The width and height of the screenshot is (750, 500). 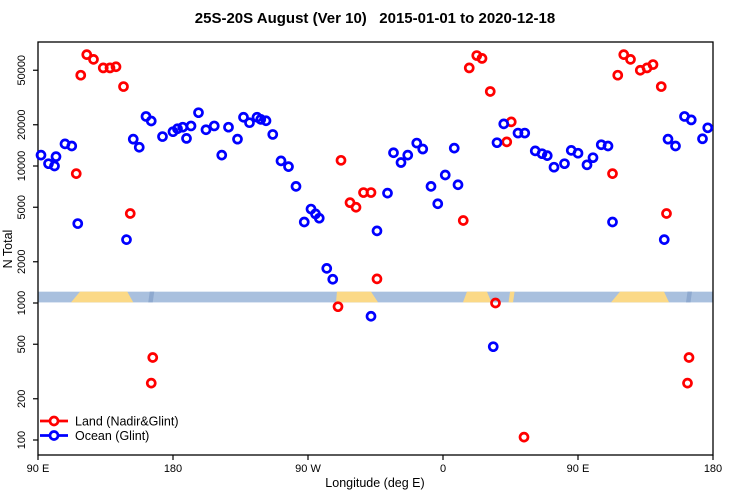 I want to click on y-tick-label: 100, so click(x=22, y=440).